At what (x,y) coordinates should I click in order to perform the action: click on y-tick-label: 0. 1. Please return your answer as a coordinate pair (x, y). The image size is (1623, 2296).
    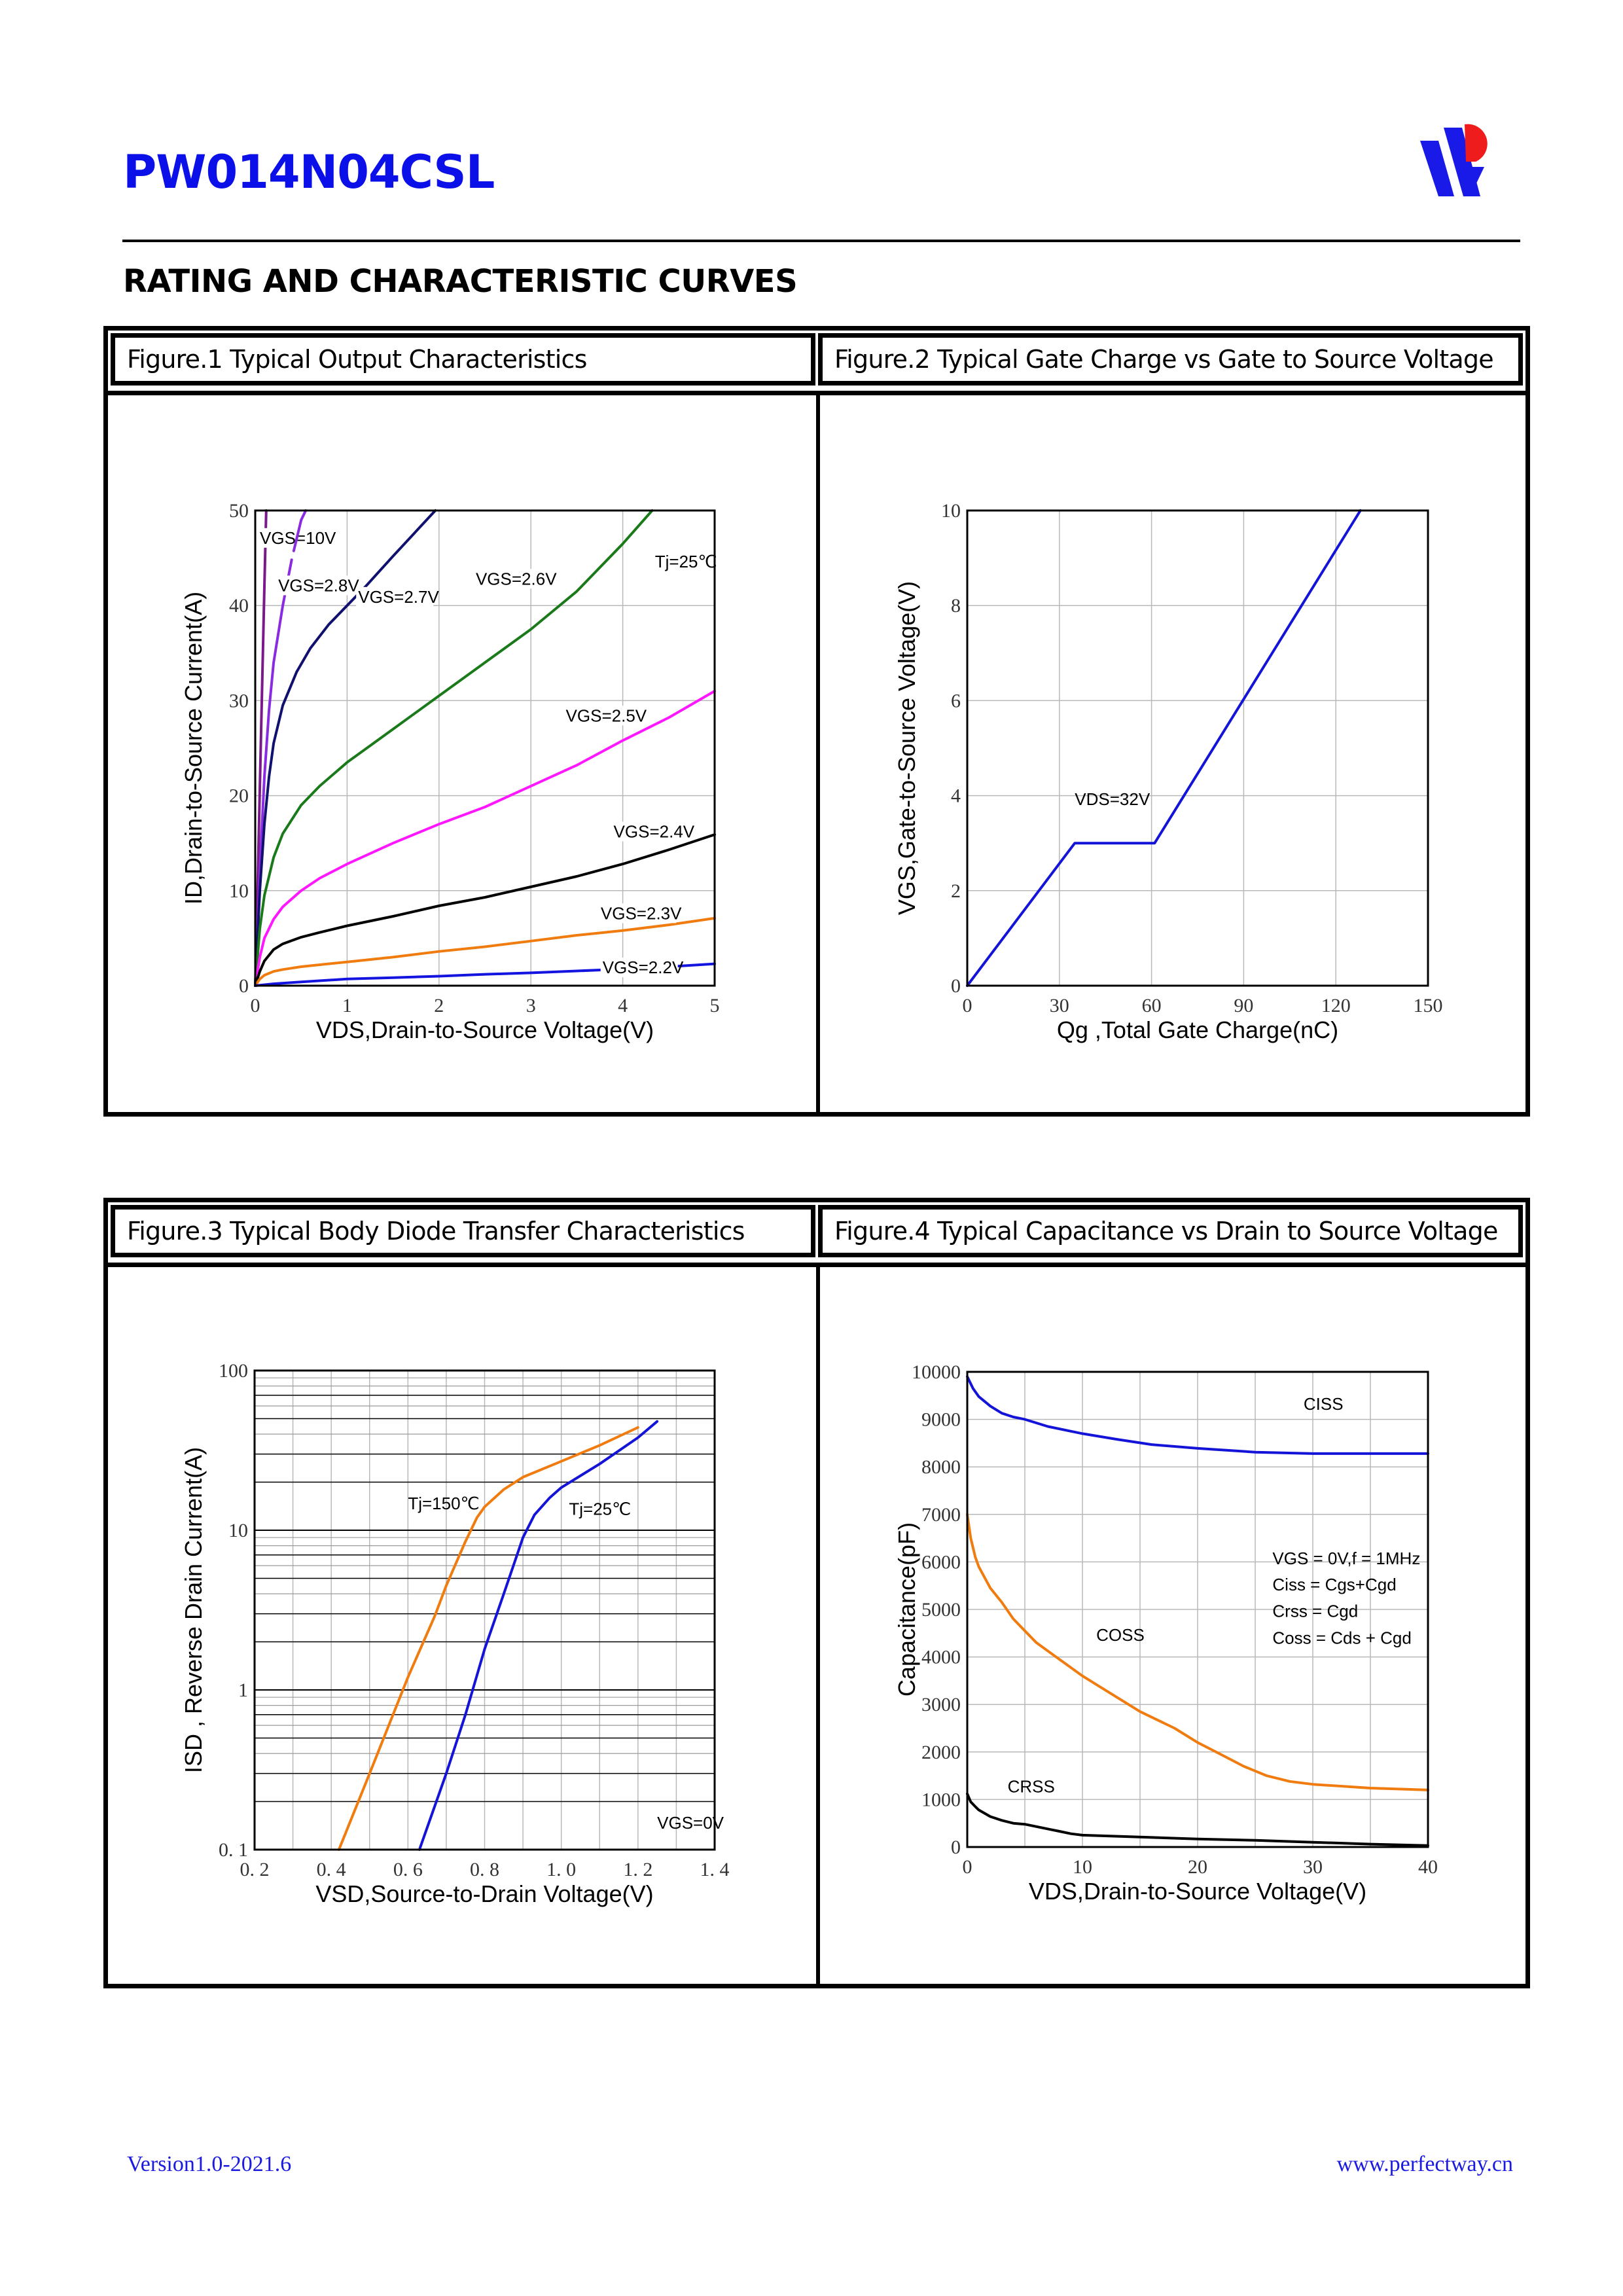
    Looking at the image, I should click on (233, 1850).